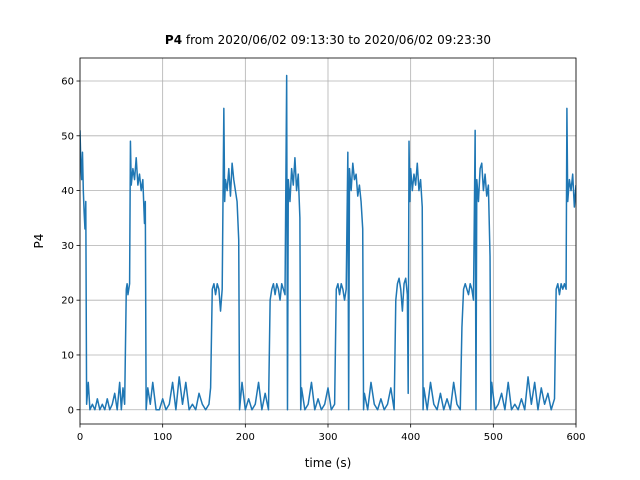 This screenshot has width=640, height=480. I want to click on y-tick-label: 20, so click(67, 301).